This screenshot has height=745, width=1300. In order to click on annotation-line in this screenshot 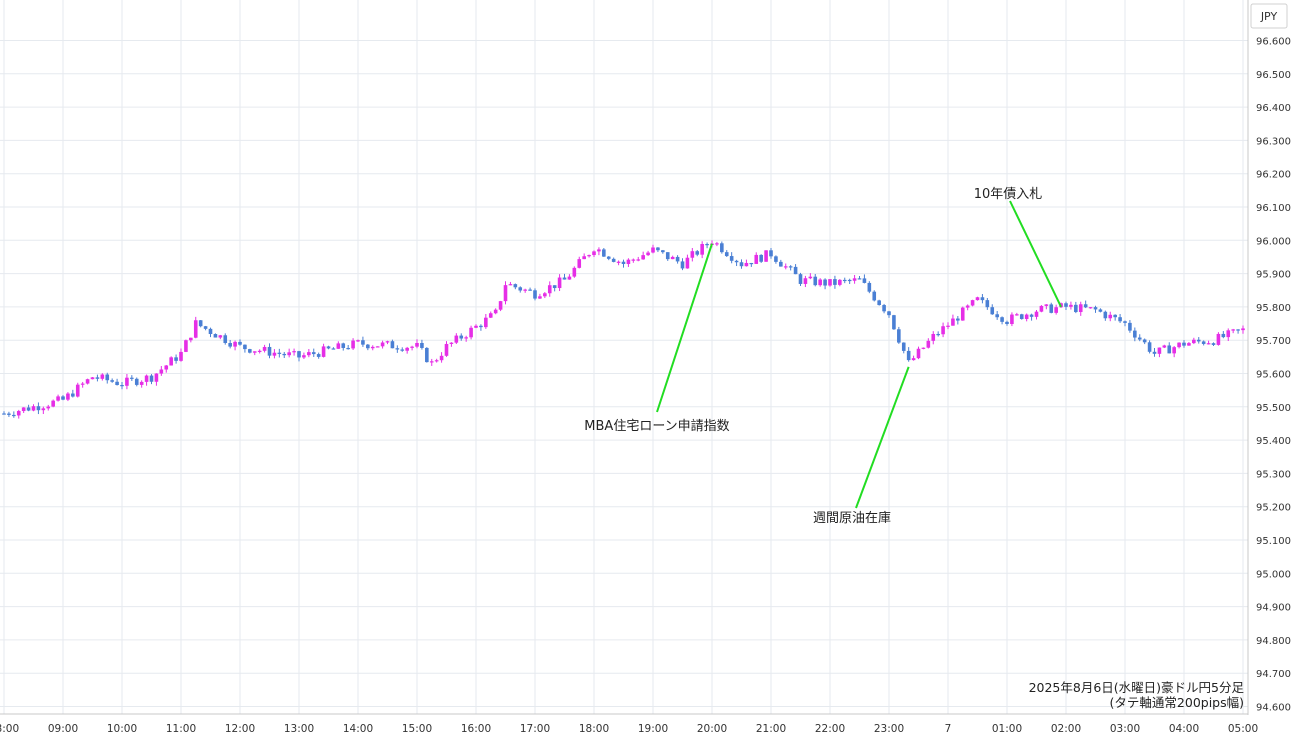, I will do `click(882, 437)`.